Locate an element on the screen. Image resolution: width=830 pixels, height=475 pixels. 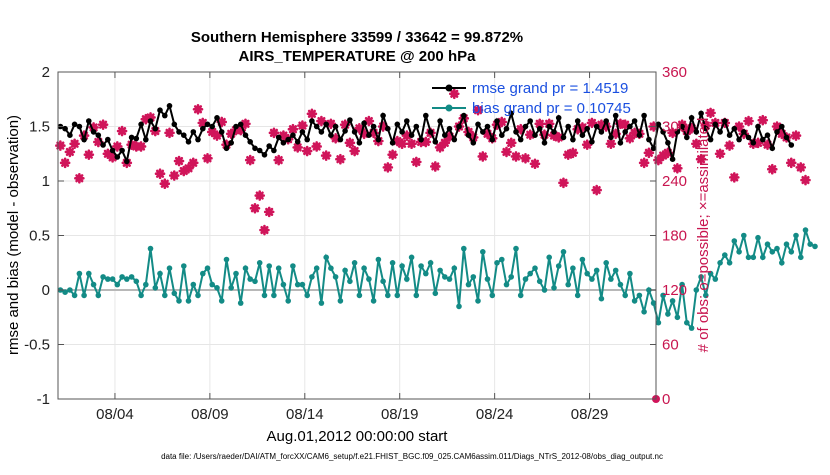
y-axis-label: rmse and bias (model - observation) is located at coordinates (13, 235).